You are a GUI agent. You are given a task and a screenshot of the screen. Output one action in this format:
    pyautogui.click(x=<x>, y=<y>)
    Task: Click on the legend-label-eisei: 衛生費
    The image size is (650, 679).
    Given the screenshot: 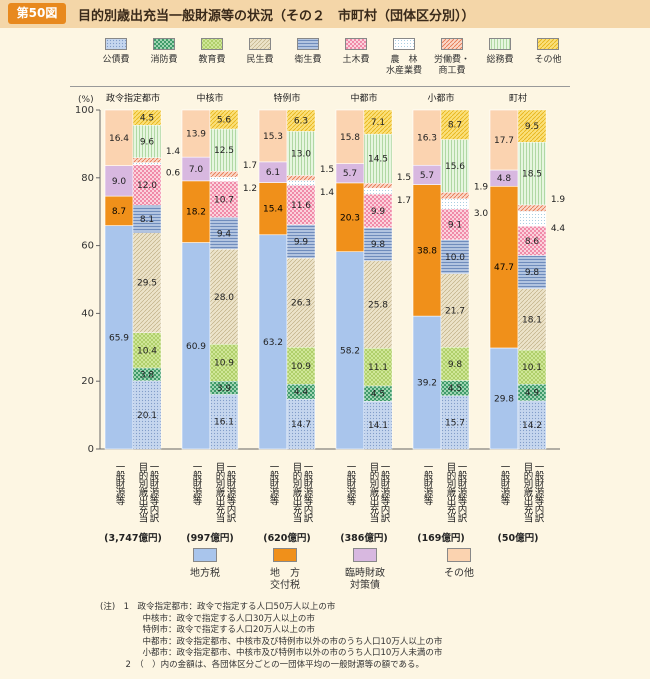 What is the action you would take?
    pyautogui.click(x=308, y=60)
    